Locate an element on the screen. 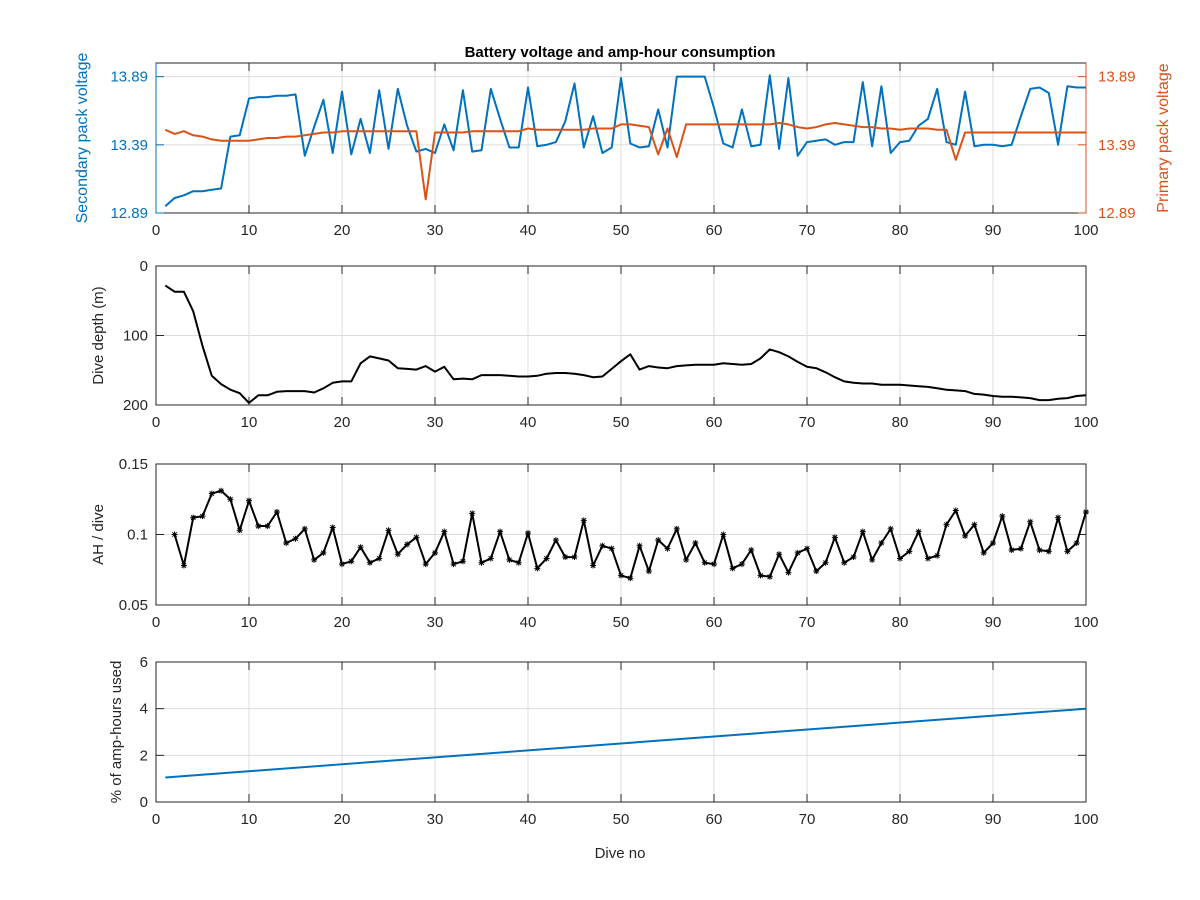 Image resolution: width=1200 pixels, height=900 pixels. right-y-tick-label: 13.39 is located at coordinates (1117, 145).